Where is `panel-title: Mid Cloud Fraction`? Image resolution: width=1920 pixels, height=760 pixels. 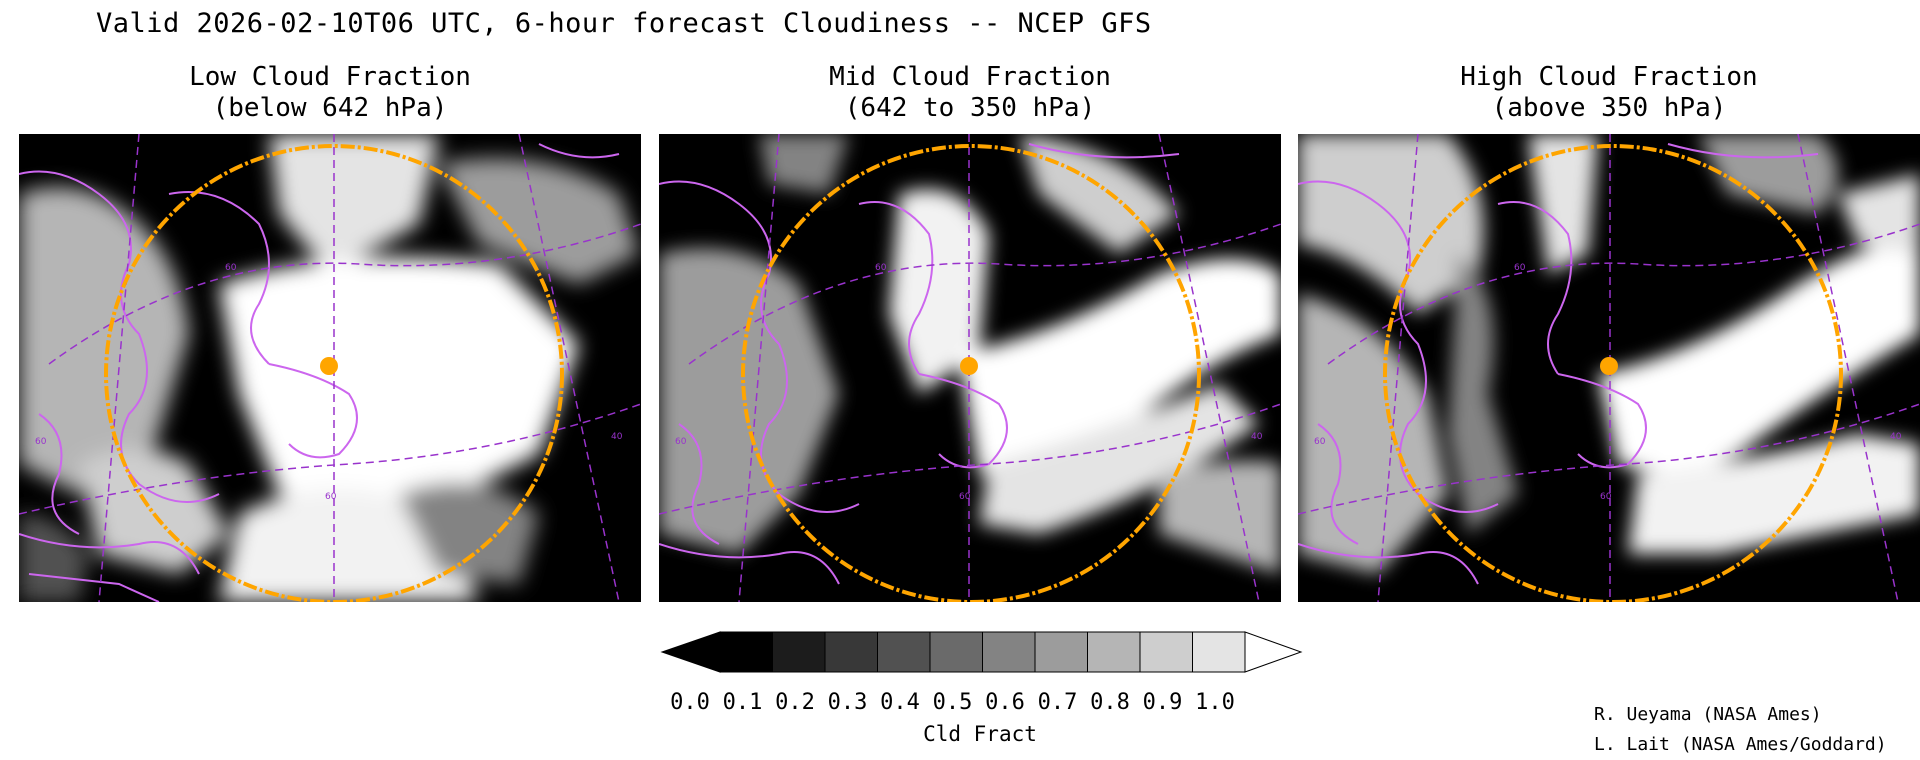
panel-title: Mid Cloud Fraction is located at coordinates (970, 77).